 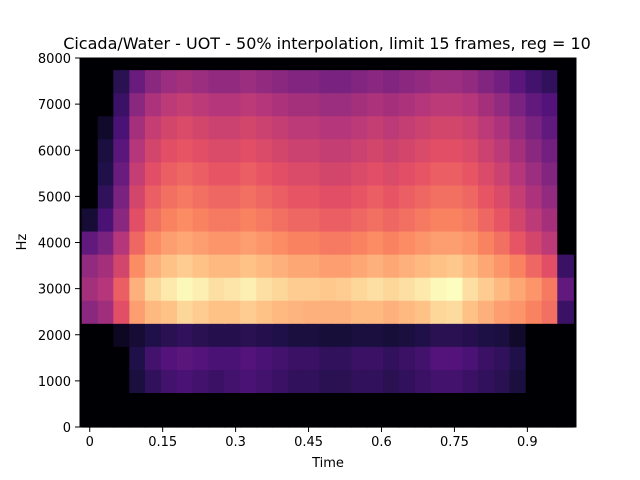 I want to click on x-tick-label: 0.3, so click(x=235, y=442).